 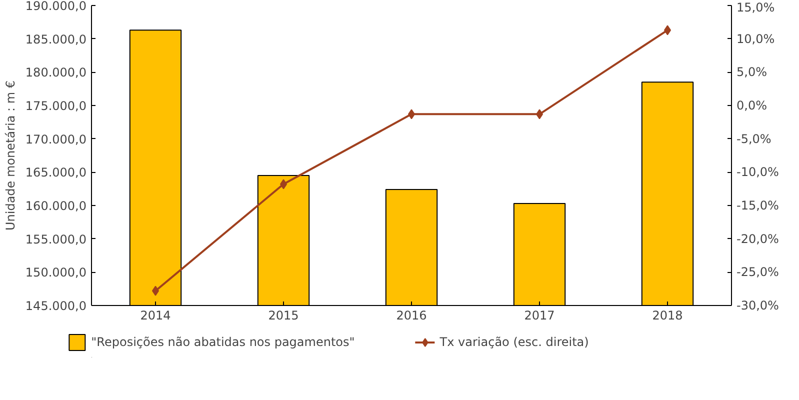 What do you see at coordinates (56, 173) in the screenshot?
I see `y-tick-label: 165.000,0` at bounding box center [56, 173].